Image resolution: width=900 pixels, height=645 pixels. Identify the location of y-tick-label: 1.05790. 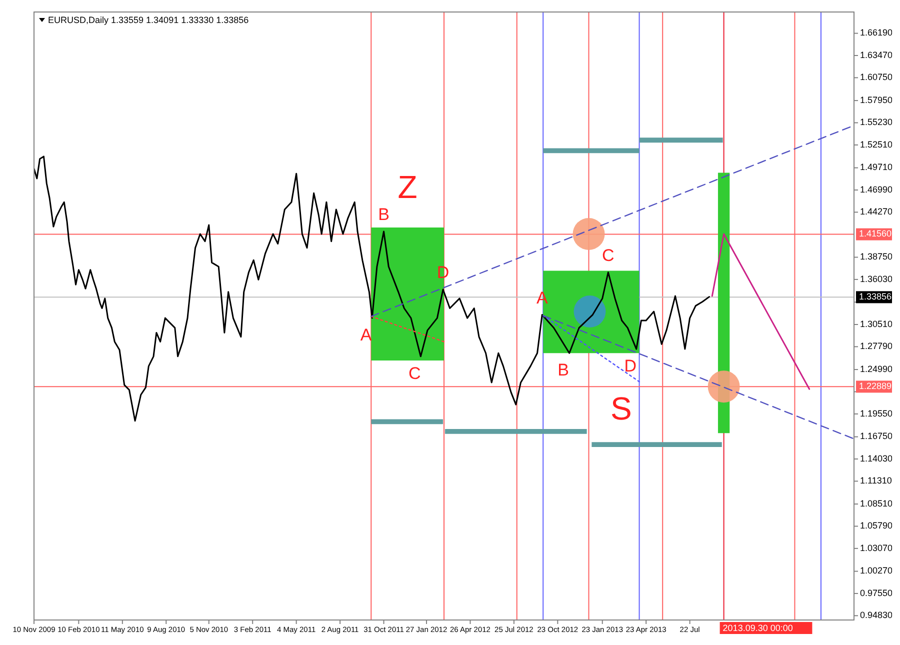
(876, 525).